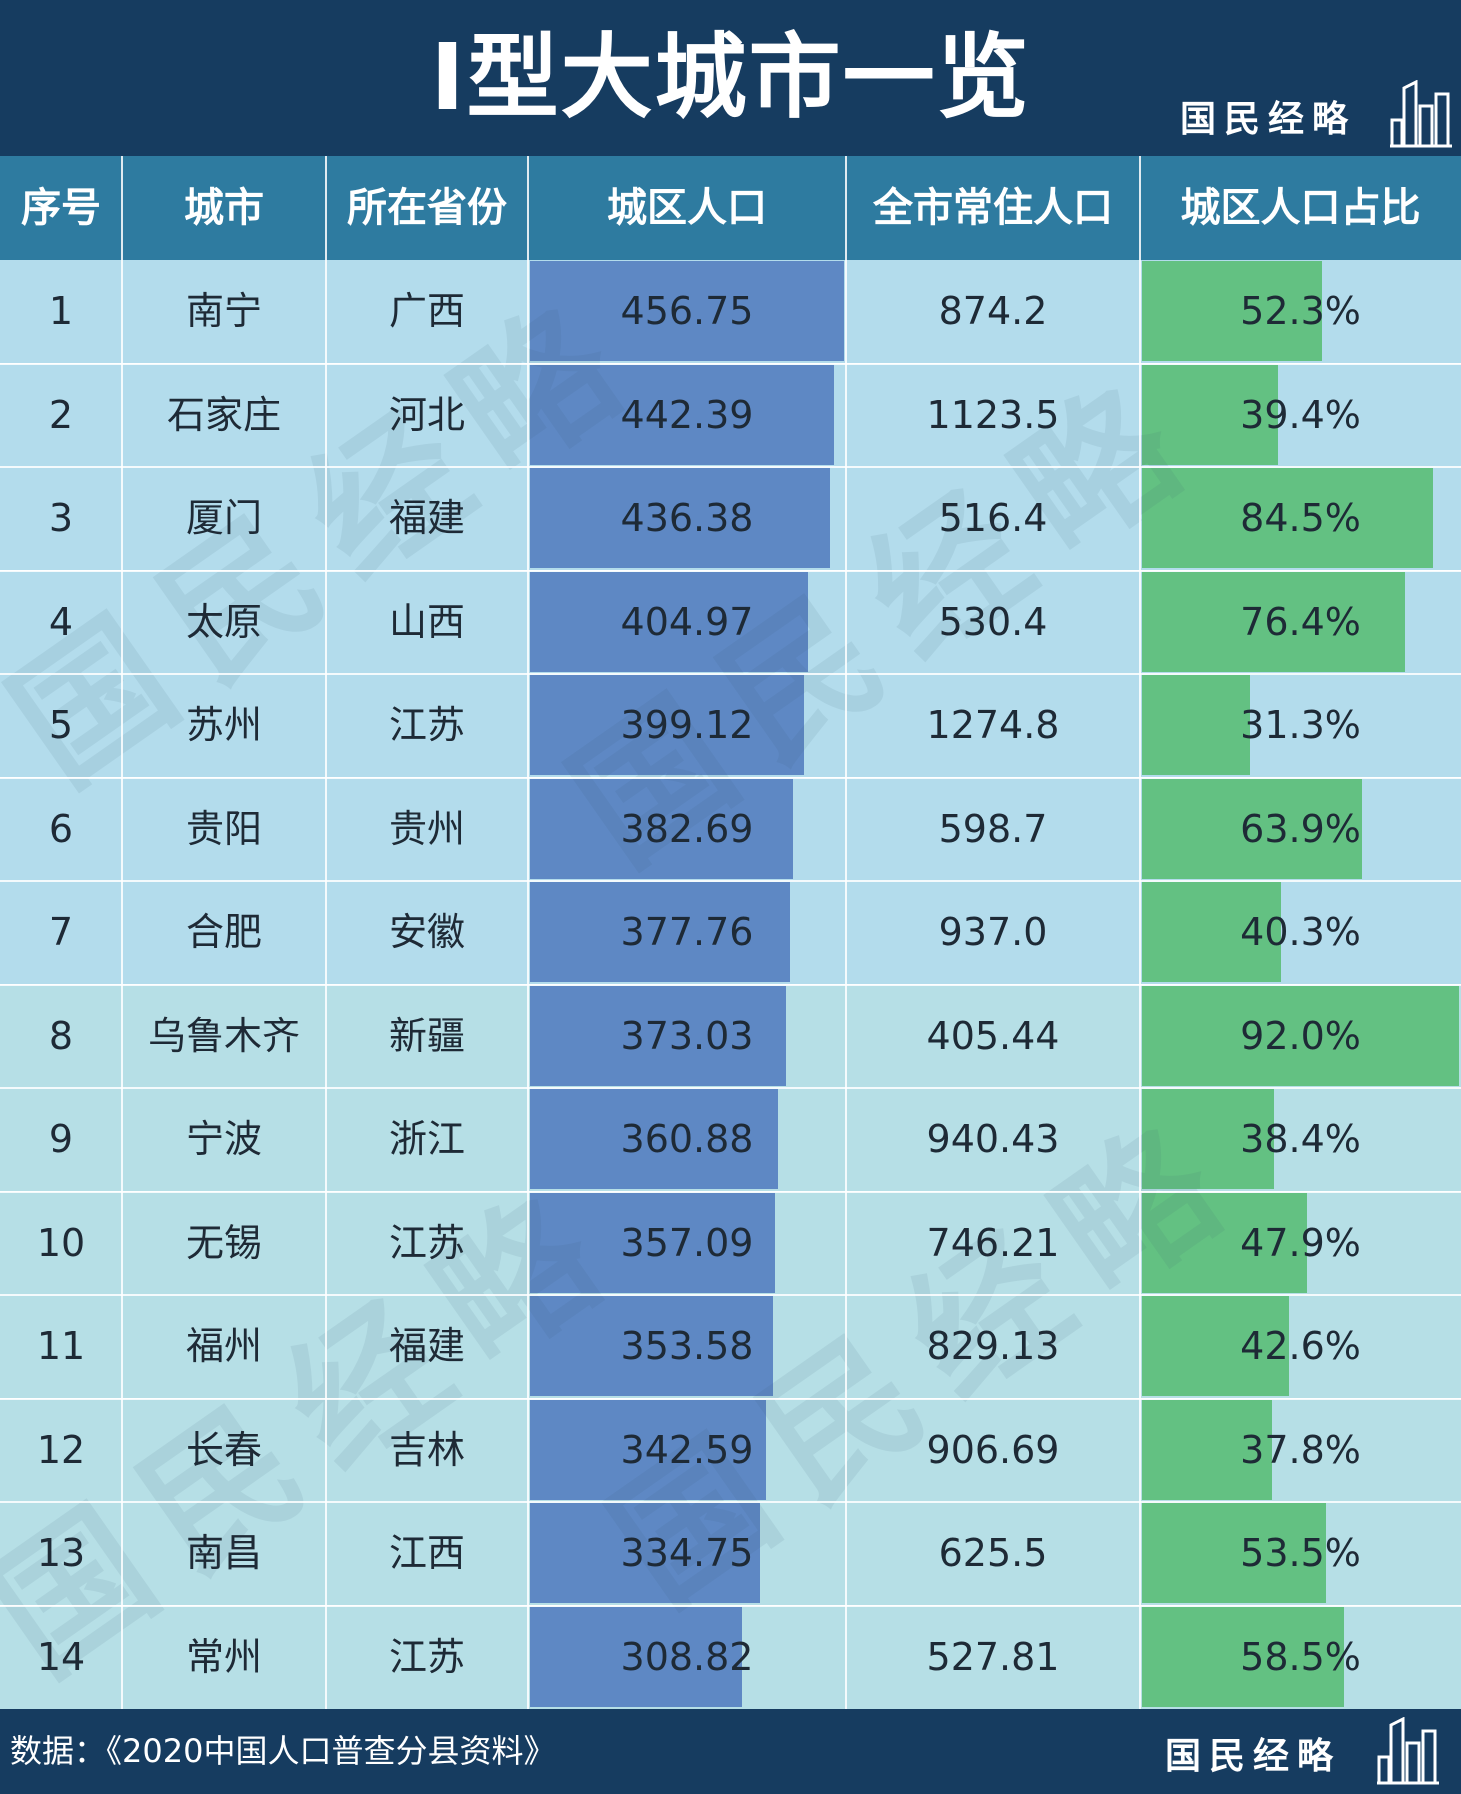 This screenshot has width=1461, height=1794. Describe the element at coordinates (687, 518) in the screenshot. I see `urban-population-cell: 436.38` at that location.